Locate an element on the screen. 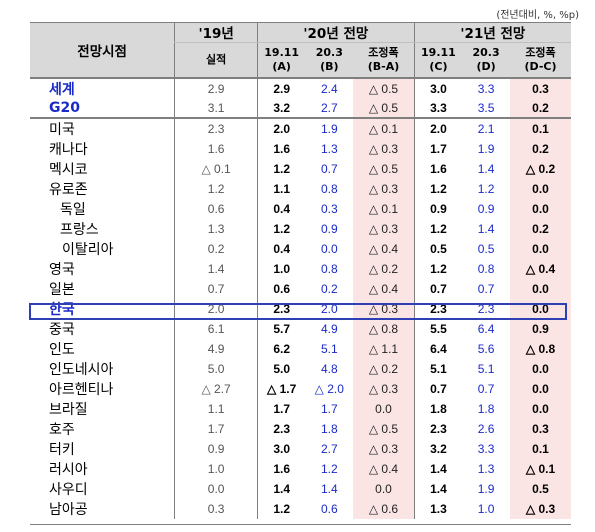 The height and width of the screenshot is (532, 595). adjust-2021: △ 0.4 is located at coordinates (540, 269).